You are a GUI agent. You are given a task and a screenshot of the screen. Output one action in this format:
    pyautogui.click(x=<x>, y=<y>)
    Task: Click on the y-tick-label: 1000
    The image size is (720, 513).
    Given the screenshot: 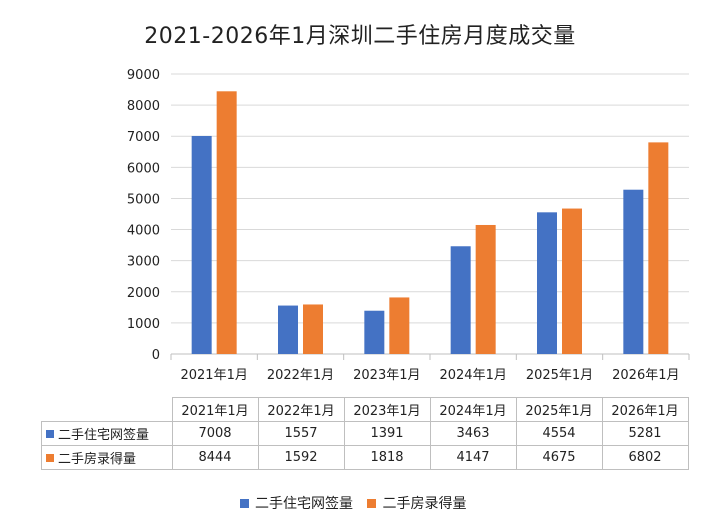 What is the action you would take?
    pyautogui.click(x=143, y=324)
    